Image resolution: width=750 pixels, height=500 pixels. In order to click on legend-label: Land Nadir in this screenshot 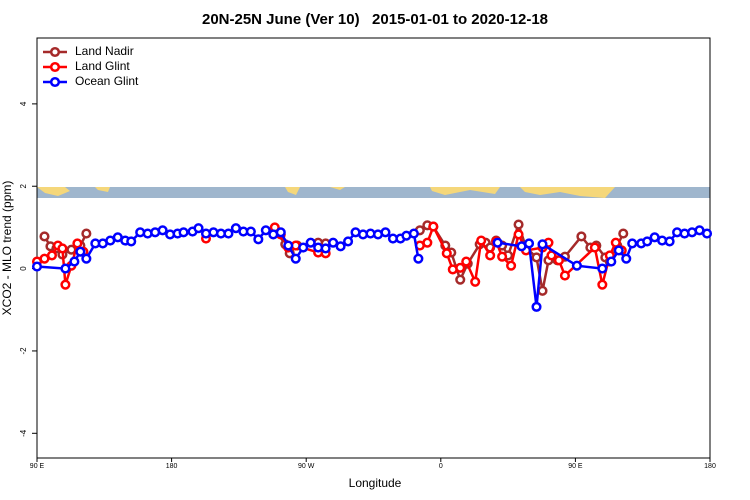, I will do `click(104, 51)`.